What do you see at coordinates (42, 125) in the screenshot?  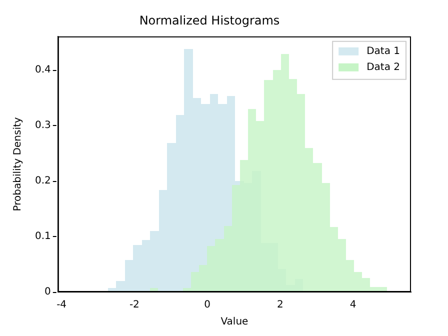 I see `y-tick-label: 0.3` at bounding box center [42, 125].